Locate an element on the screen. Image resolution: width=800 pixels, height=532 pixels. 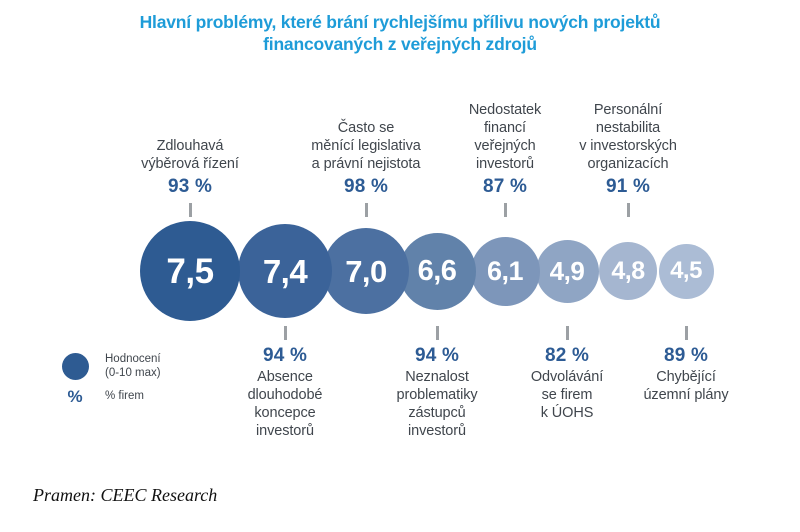
bubble-rating-8: 4,5 is located at coordinates (686, 271).